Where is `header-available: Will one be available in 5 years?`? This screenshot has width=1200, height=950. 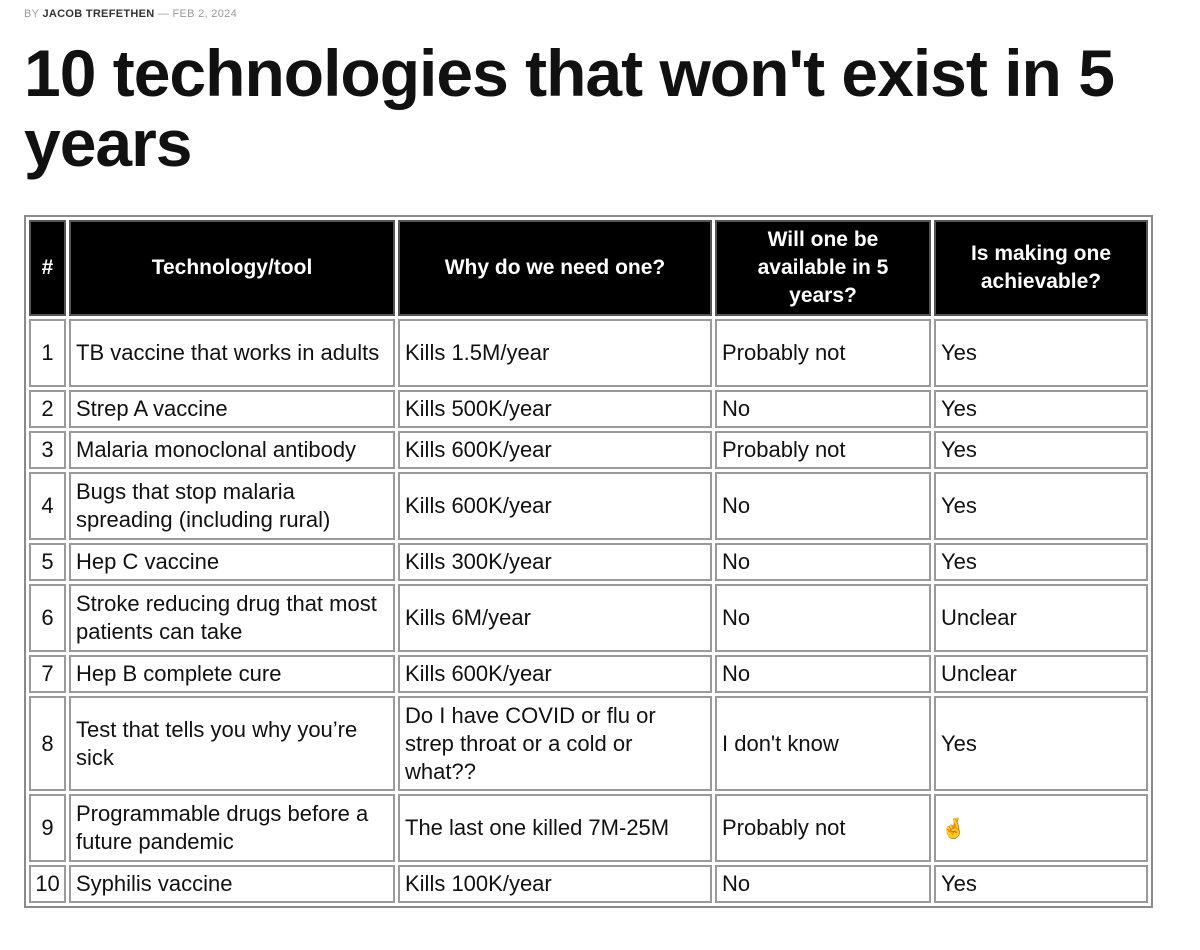 header-available: Will one be available in 5 years? is located at coordinates (823, 268).